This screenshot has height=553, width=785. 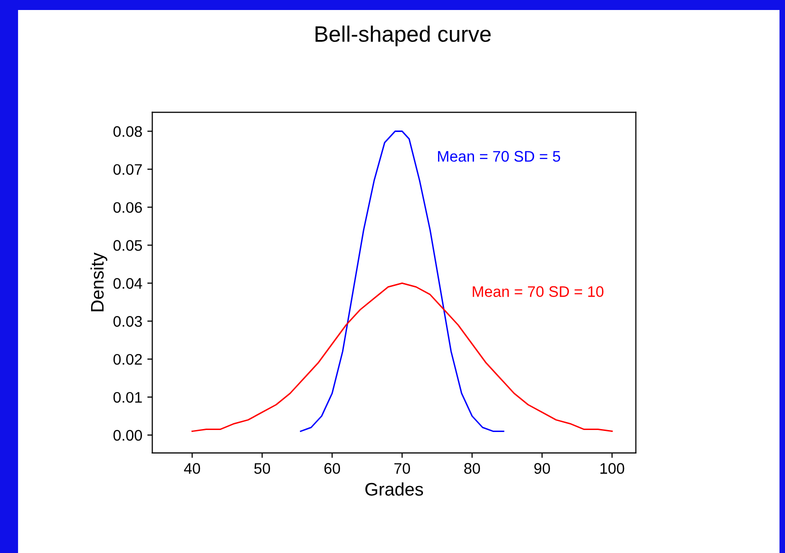 I want to click on x-tick-label: 60, so click(x=332, y=468).